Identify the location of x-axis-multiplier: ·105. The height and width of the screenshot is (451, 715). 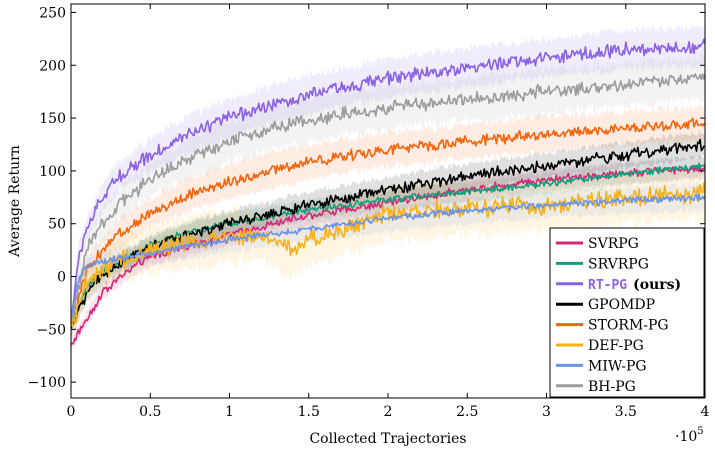
(689, 435).